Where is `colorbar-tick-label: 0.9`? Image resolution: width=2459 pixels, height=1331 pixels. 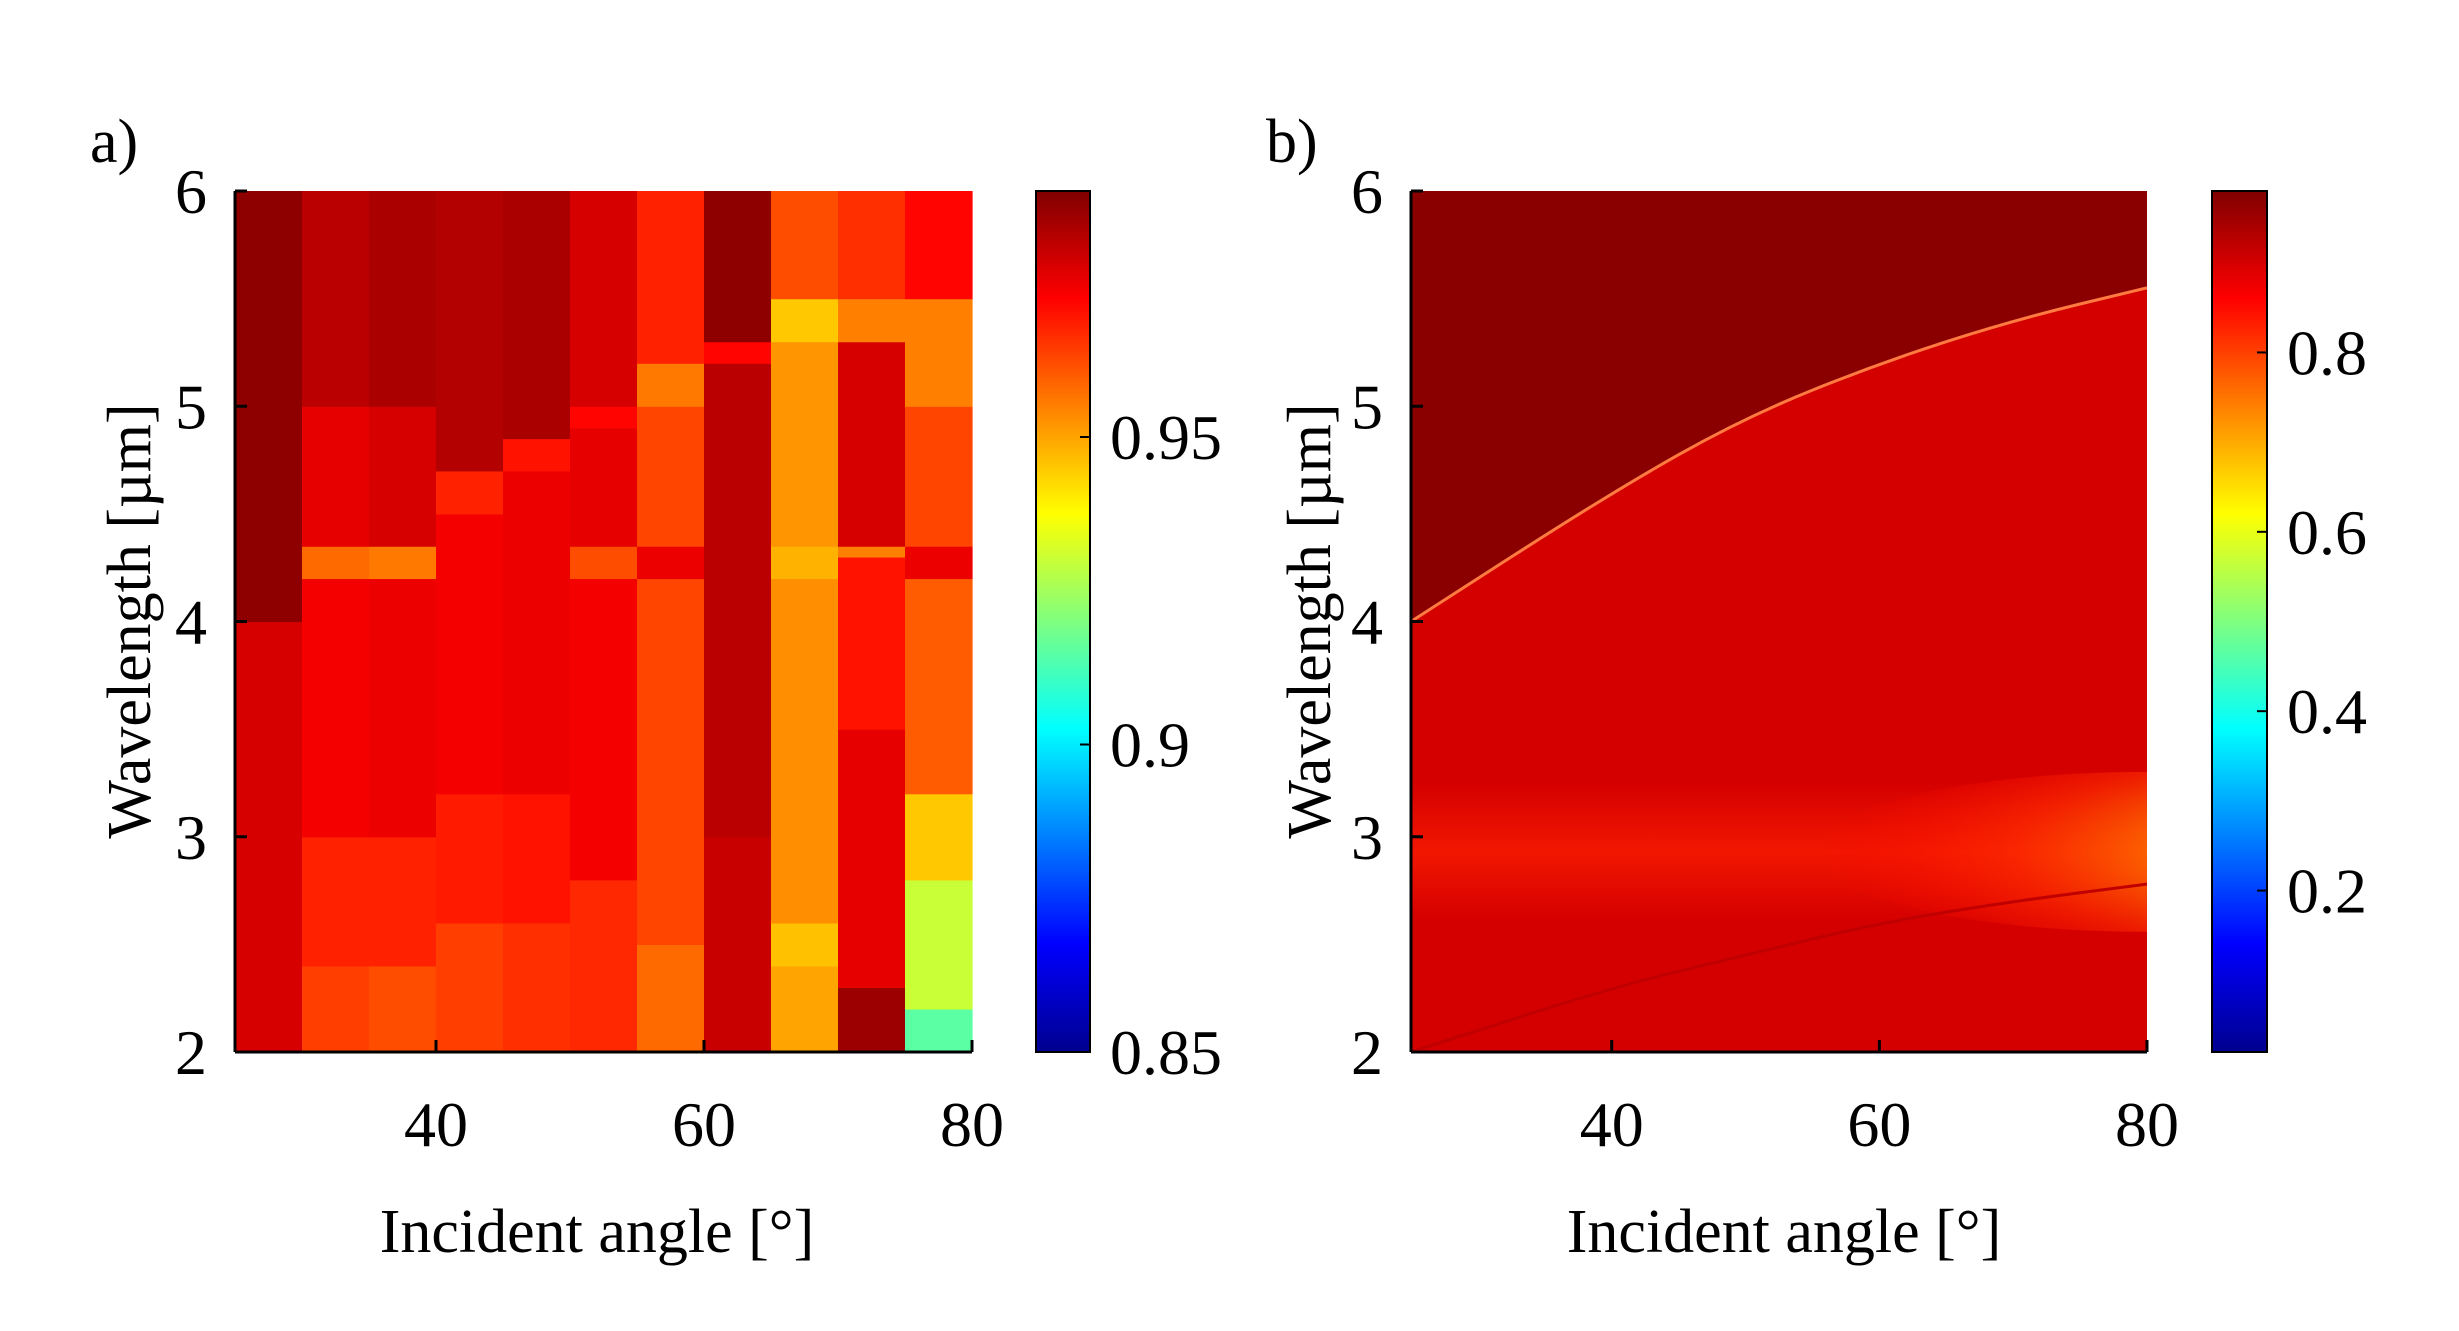 colorbar-tick-label: 0.9 is located at coordinates (1150, 745).